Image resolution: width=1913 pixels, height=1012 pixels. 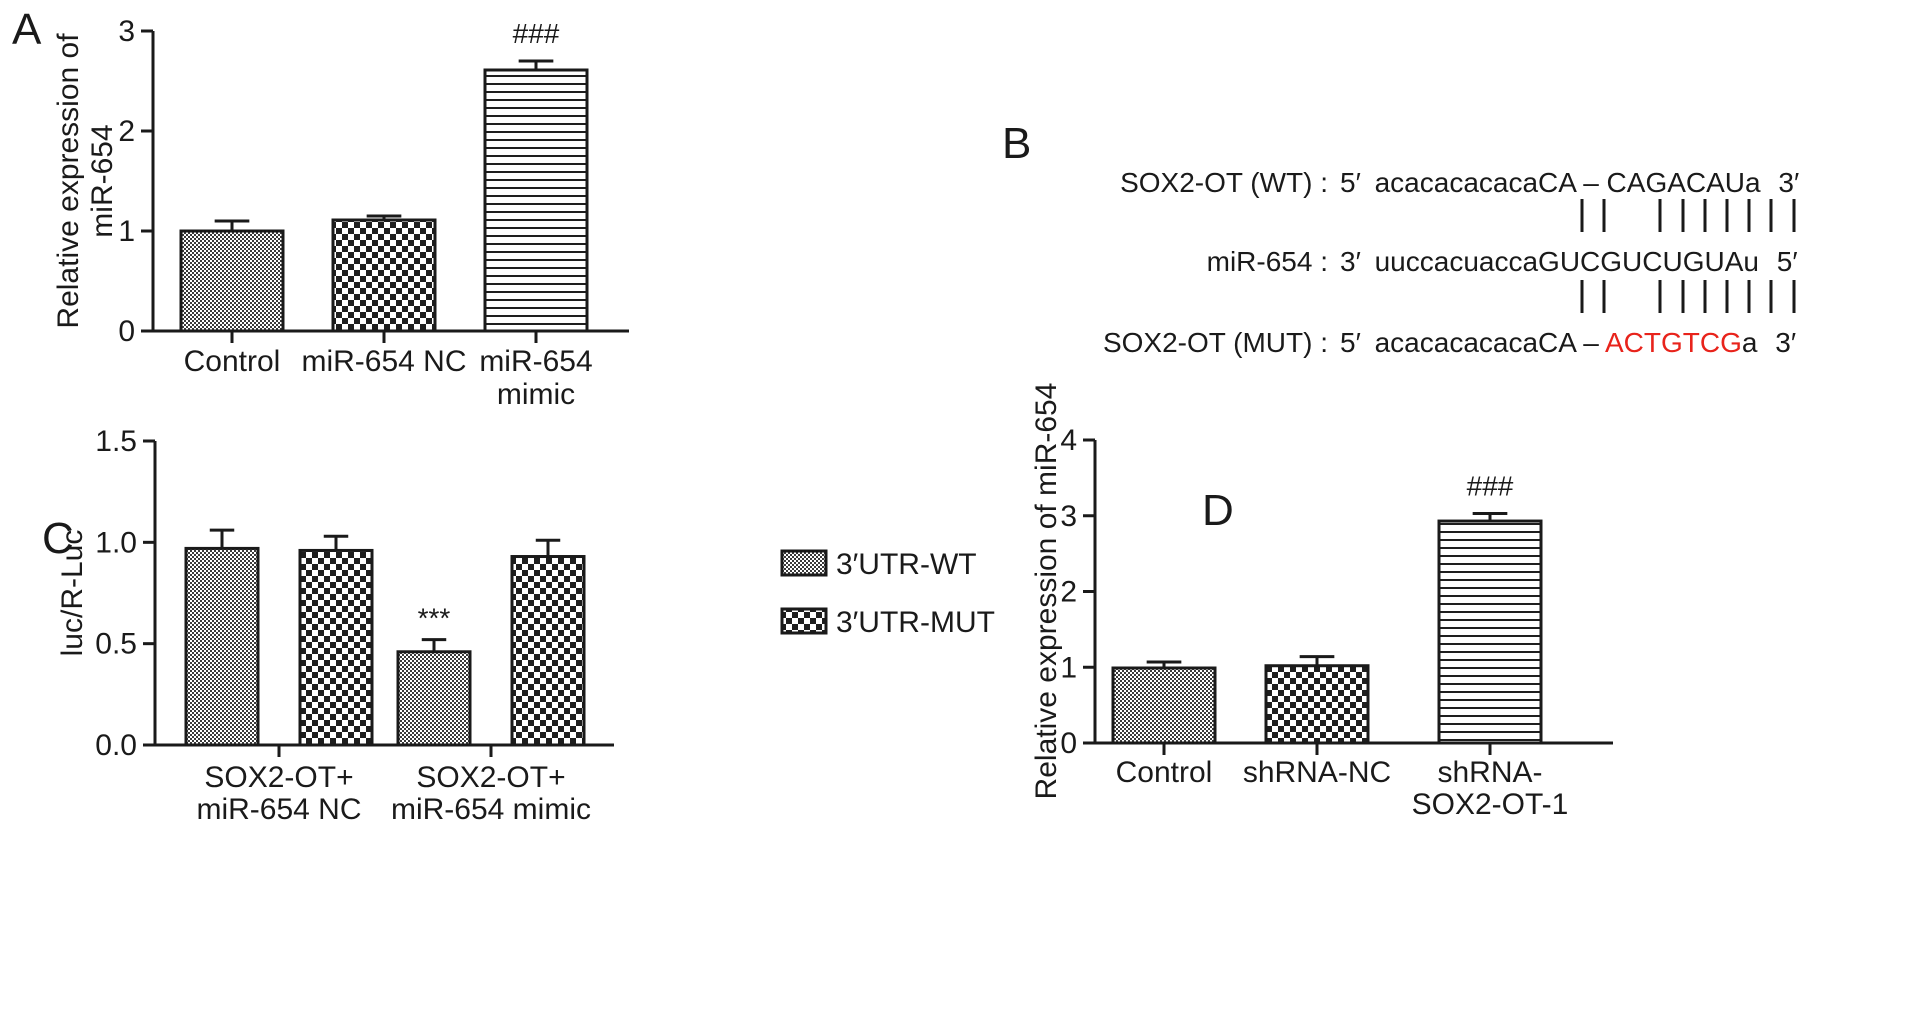 What do you see at coordinates (434, 618) in the screenshot?
I see `chart-c-significance-label: ***` at bounding box center [434, 618].